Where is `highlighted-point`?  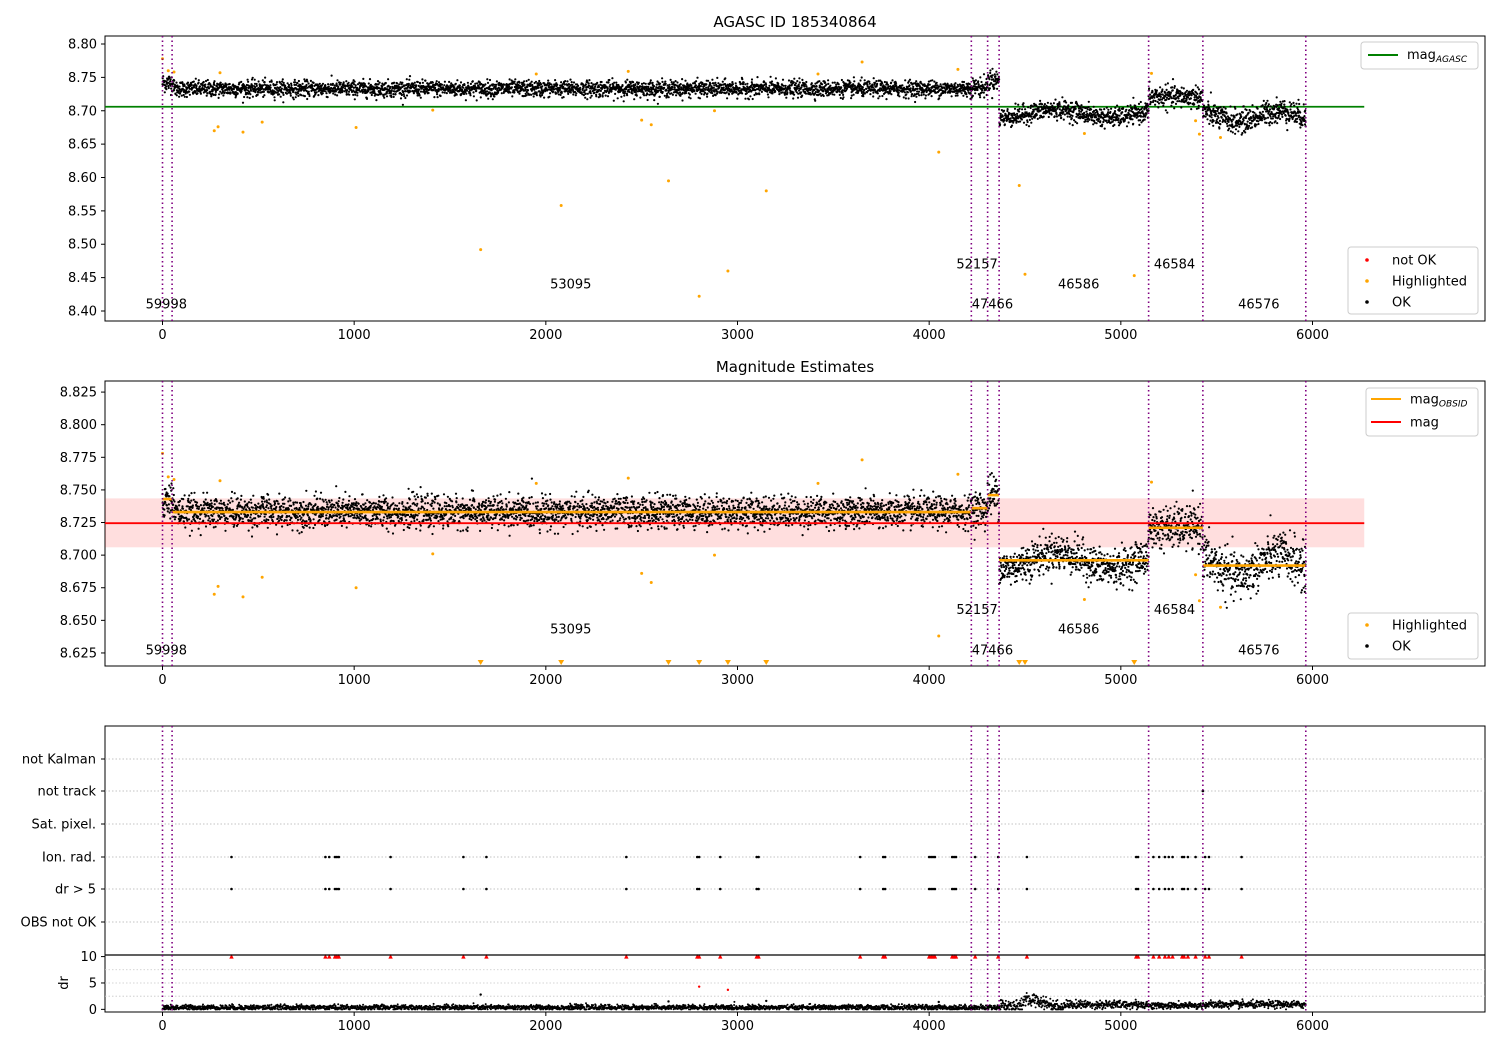 highlighted-point is located at coordinates (728, 271).